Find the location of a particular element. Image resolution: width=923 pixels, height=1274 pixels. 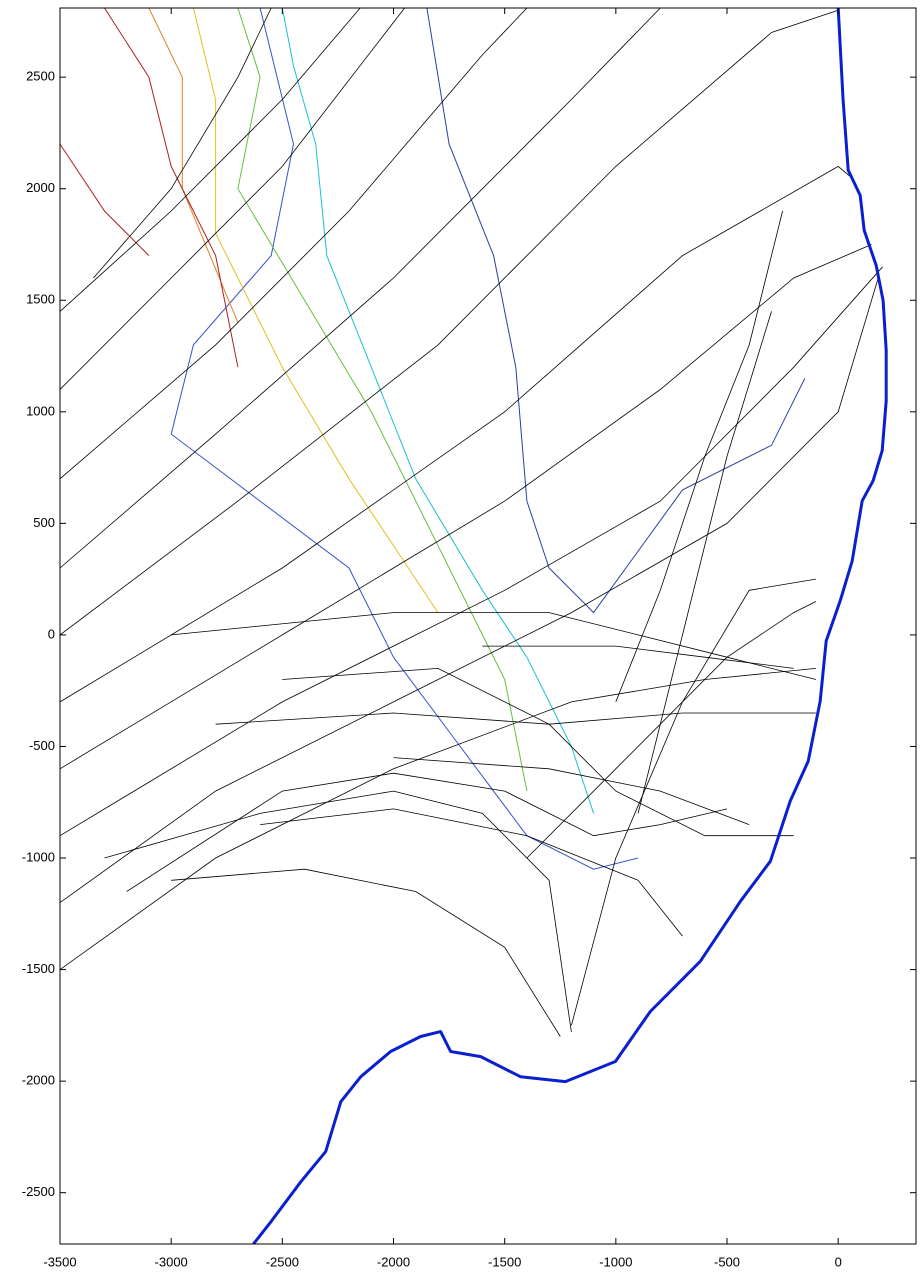

y-tick-label: 1500 is located at coordinates (40, 299).